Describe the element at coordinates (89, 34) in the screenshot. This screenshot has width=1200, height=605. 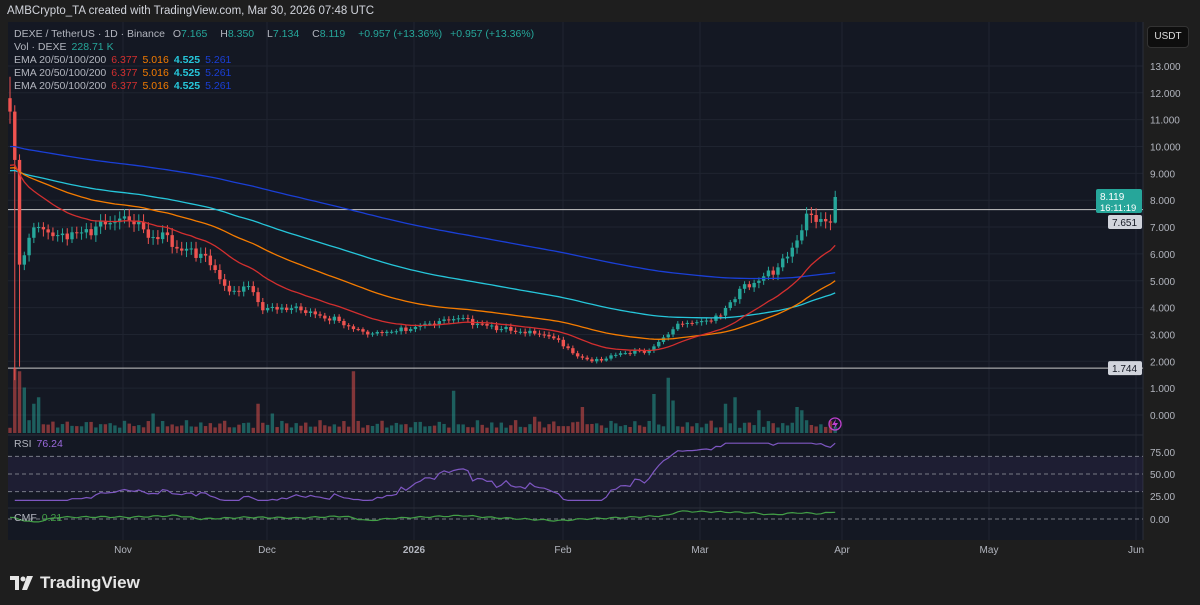
I see `symbol-title: DEXE / TetherUS · 1D · Binance` at that location.